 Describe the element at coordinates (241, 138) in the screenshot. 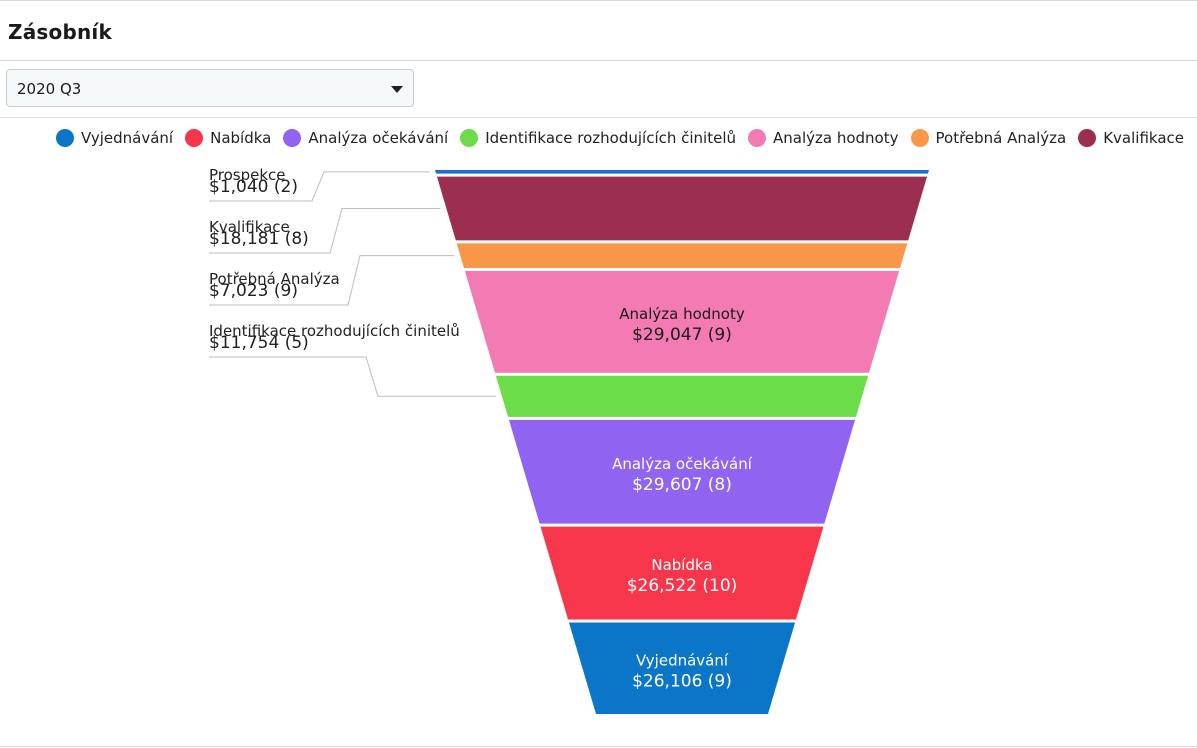

I see `legend-label: Nabídka` at that location.